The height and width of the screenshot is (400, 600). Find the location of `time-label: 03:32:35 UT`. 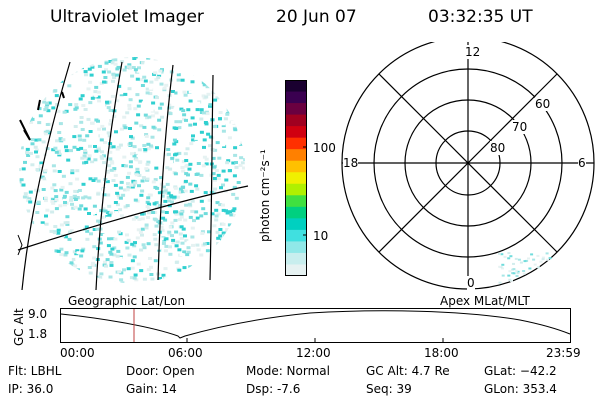

time-label: 03:32:35 UT is located at coordinates (480, 17).